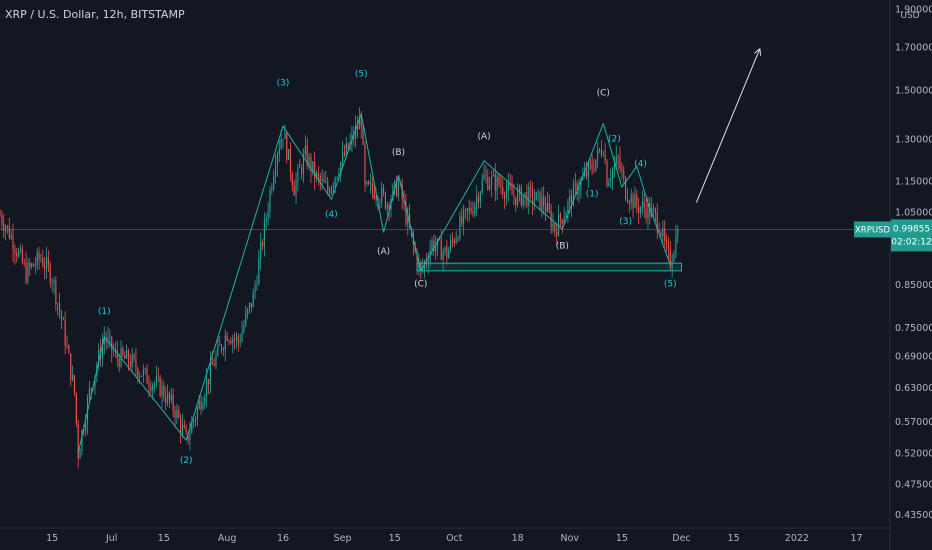 The width and height of the screenshot is (932, 550). I want to click on price-tick-label: 0.43500, so click(913, 515).